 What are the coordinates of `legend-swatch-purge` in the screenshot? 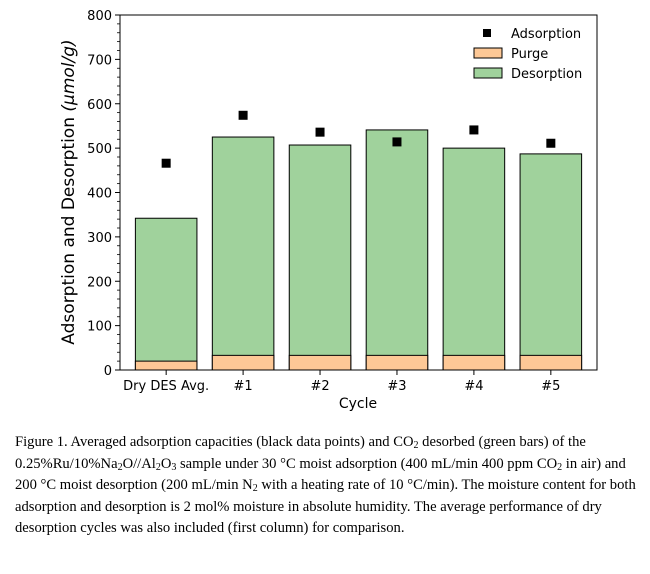 It's located at (488, 53).